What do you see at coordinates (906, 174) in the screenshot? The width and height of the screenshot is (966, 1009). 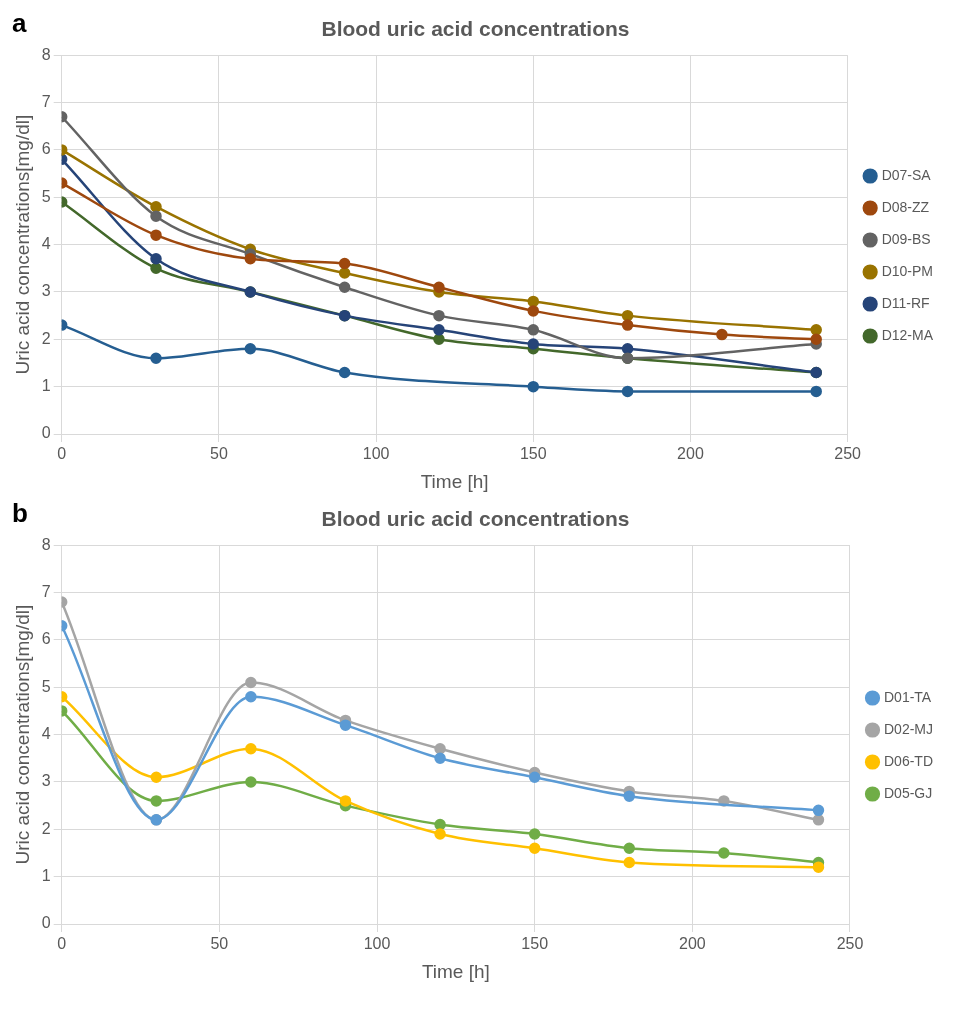 I see `legend-label: D07-SA` at bounding box center [906, 174].